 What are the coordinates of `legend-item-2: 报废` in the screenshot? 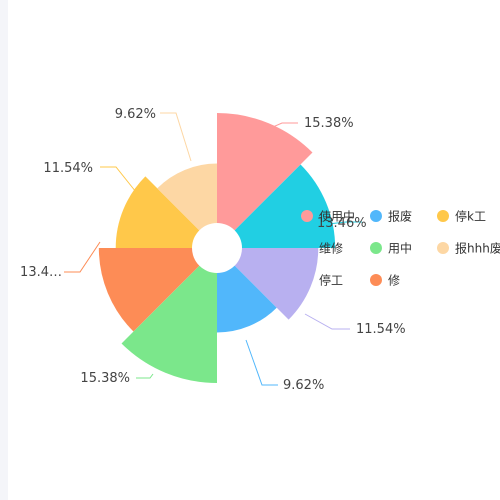 It's located at (391, 216).